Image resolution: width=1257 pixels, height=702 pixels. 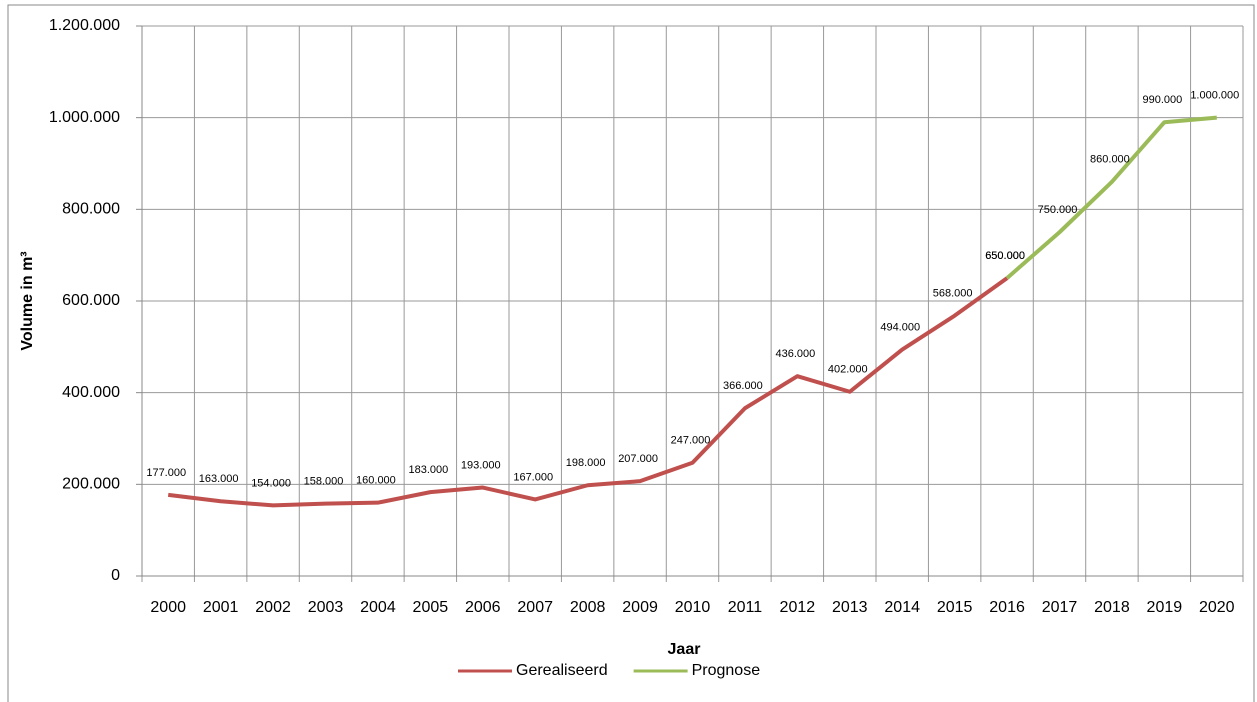 What do you see at coordinates (91, 209) in the screenshot?
I see `y-tick-label: 800.000` at bounding box center [91, 209].